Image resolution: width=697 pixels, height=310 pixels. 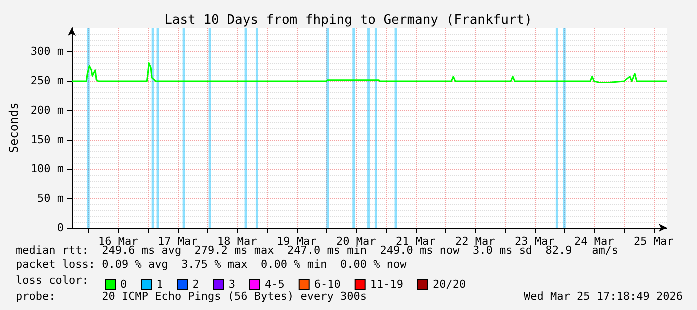 What do you see at coordinates (160, 284) in the screenshot?
I see `legend-label: 1` at bounding box center [160, 284].